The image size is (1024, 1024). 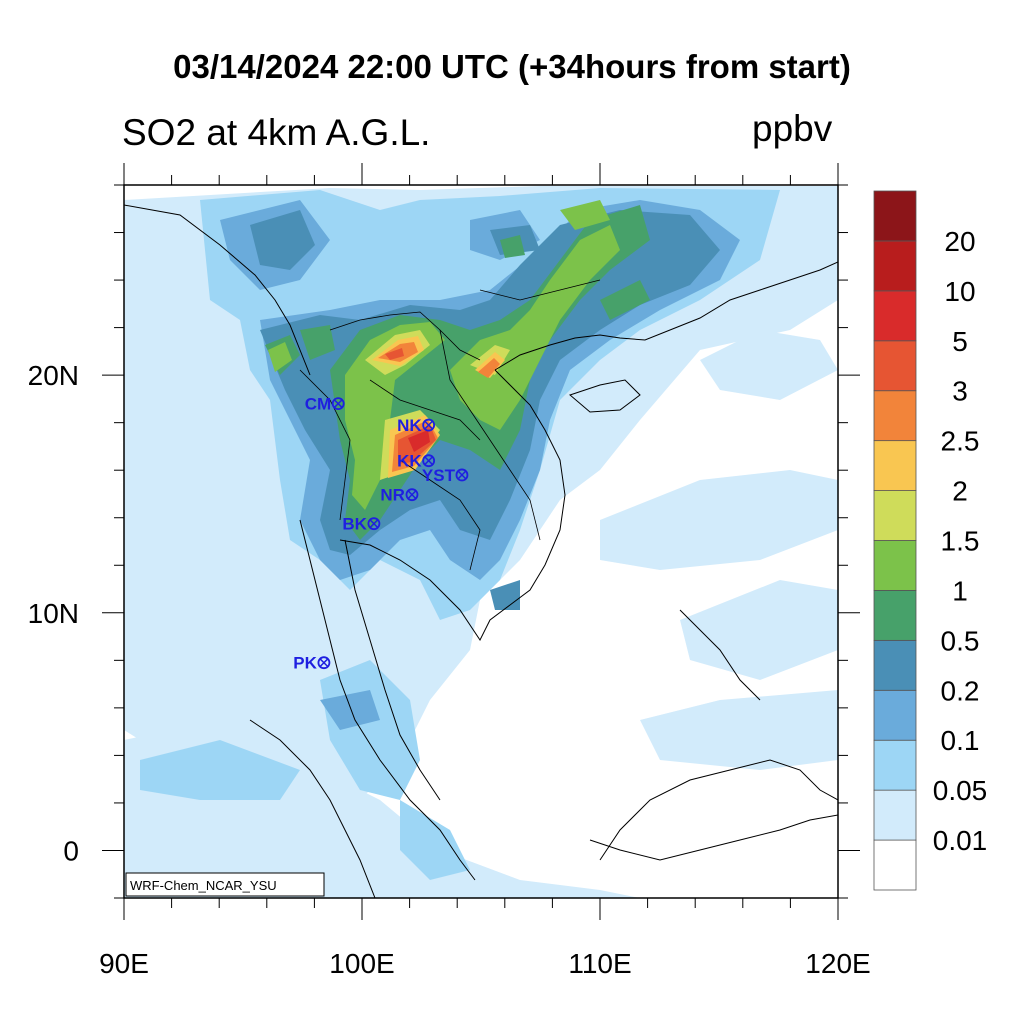 I want to click on variable-title: SO2 at 4km A.G.L., so click(x=276, y=132).